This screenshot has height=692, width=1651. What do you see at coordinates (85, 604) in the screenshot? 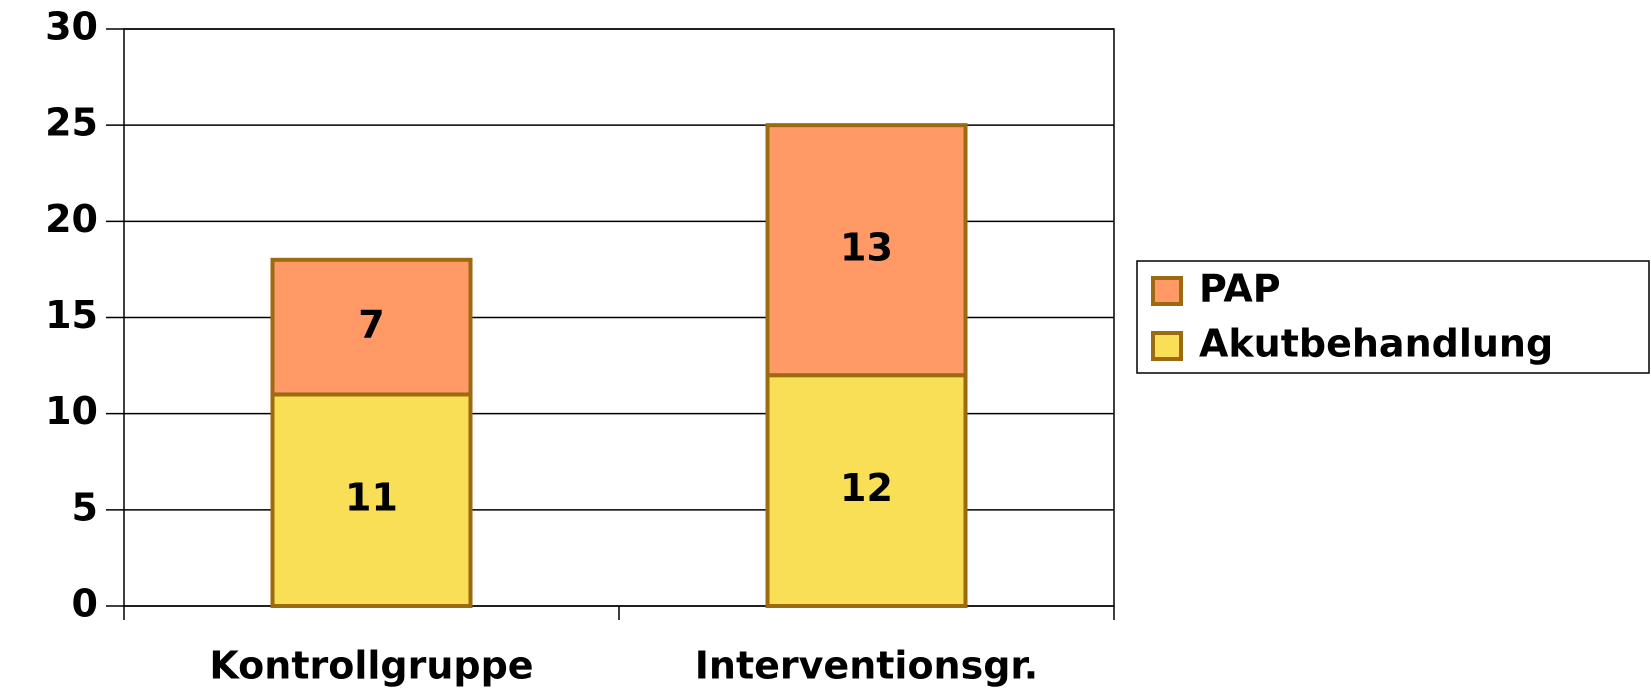
I see `y-tick-label: 0` at bounding box center [85, 604].